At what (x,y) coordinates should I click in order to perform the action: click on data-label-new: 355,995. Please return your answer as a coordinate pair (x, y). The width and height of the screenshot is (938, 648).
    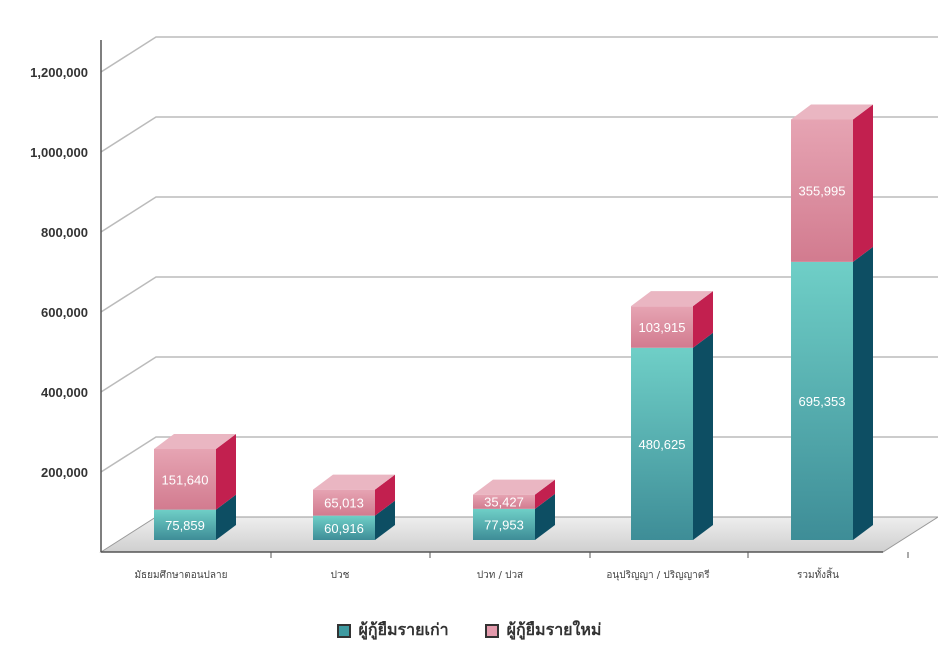
    Looking at the image, I should click on (822, 191).